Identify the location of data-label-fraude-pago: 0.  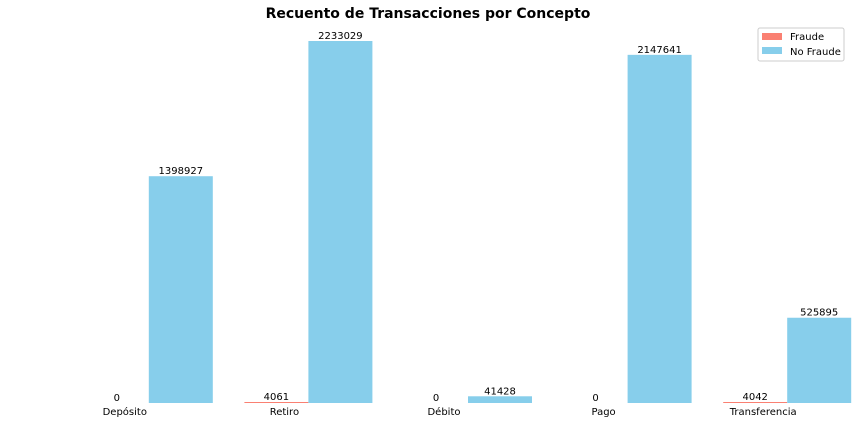
(595, 398).